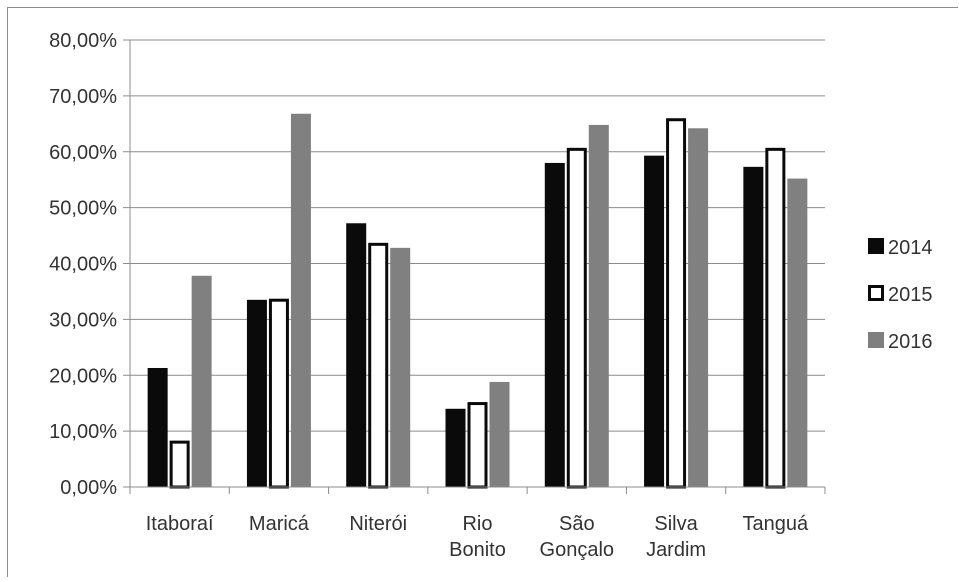 This screenshot has height=582, width=959. I want to click on y-tick-label: 20,00%, so click(83, 376).